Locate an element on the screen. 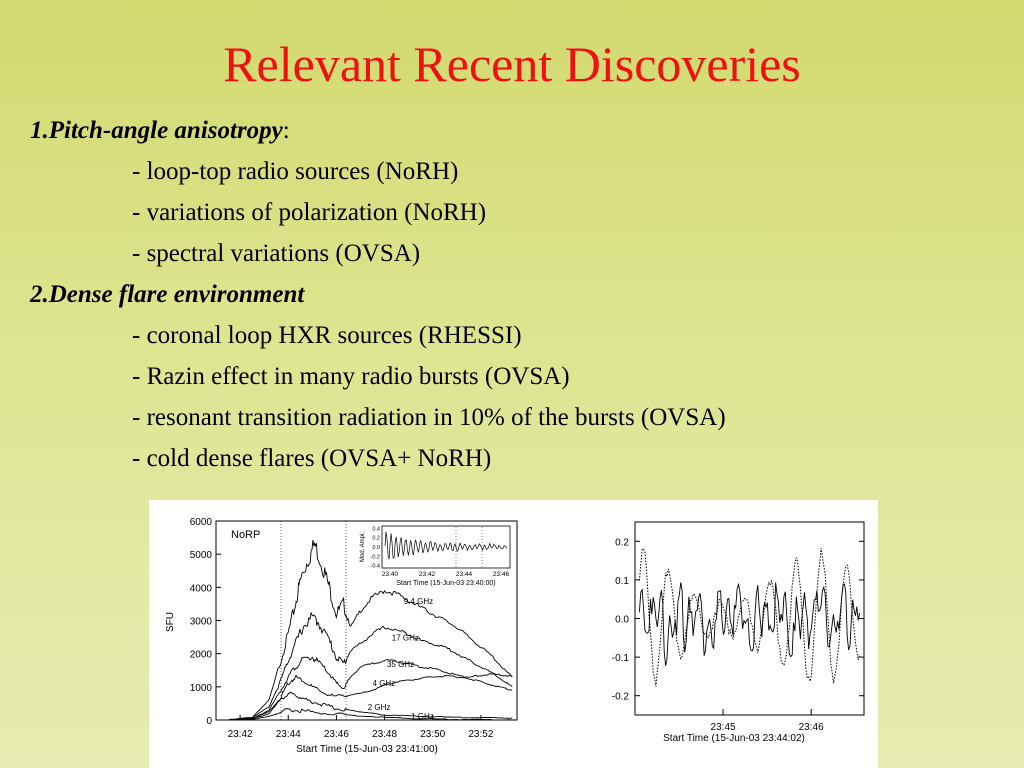  series-label: 1 GHz is located at coordinates (422, 716).